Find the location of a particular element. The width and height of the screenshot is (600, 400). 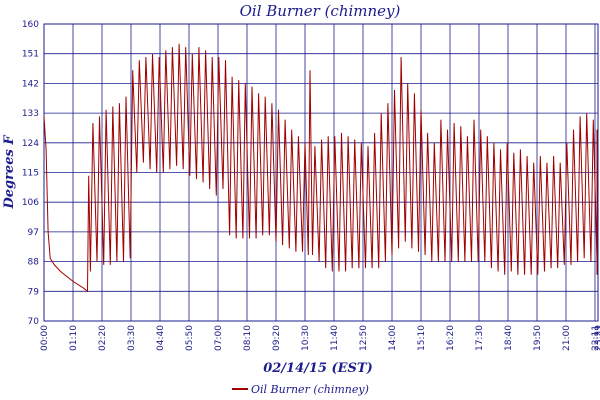

y-tick-label: 97 is located at coordinates (33, 233).